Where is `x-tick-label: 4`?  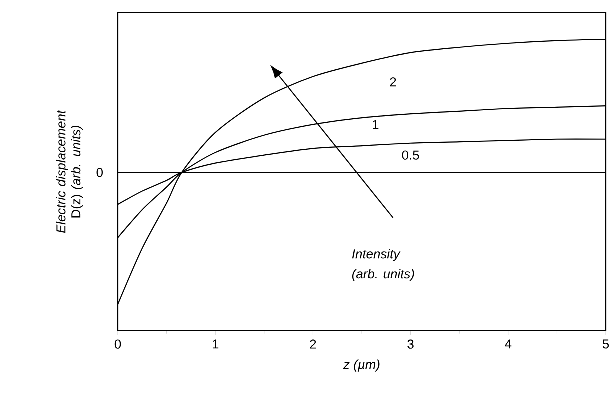 x-tick-label: 4 is located at coordinates (508, 344).